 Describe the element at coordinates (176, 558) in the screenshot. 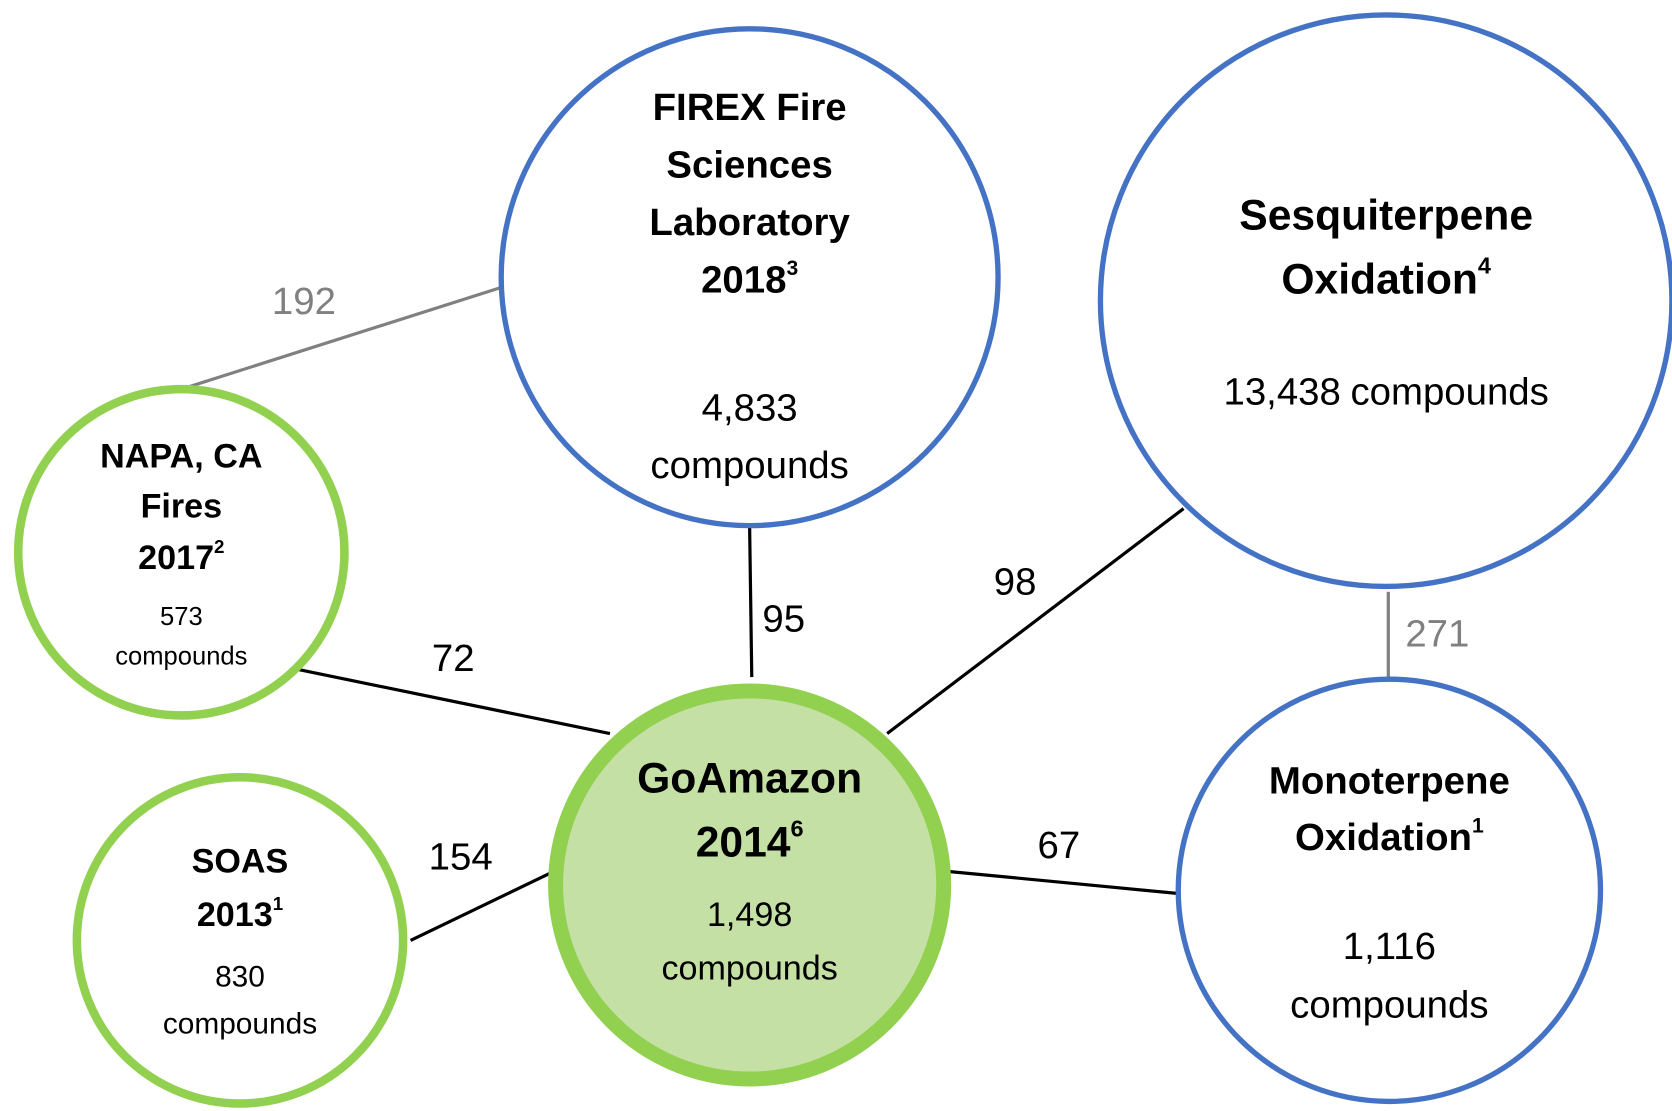

I see `node-title-line: 2017` at that location.